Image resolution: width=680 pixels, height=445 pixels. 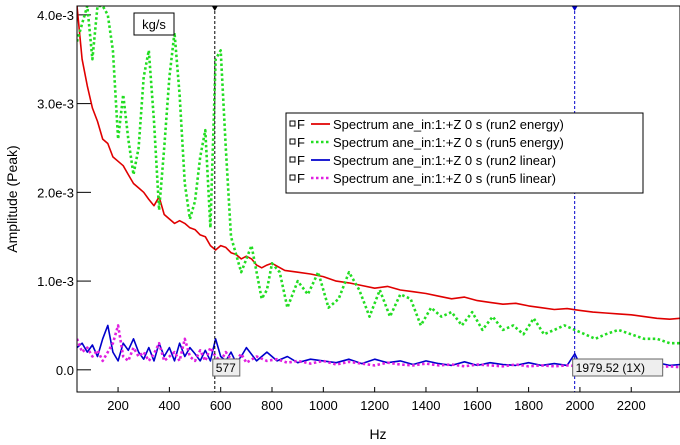 I want to click on y-axis-title: Amplitude (Peak), so click(x=12, y=198).